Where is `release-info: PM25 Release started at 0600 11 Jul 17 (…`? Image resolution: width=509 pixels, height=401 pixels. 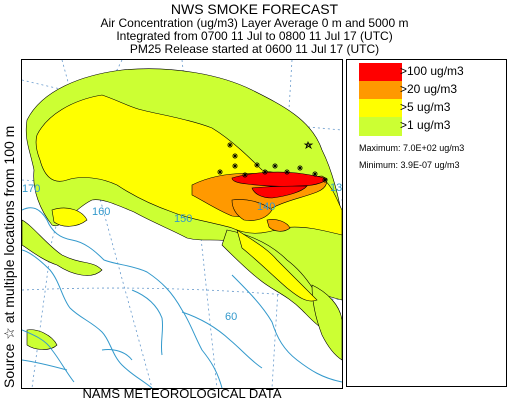 release-info: PM25 Release started at 0600 11 Jul 17 (… is located at coordinates (254, 49).